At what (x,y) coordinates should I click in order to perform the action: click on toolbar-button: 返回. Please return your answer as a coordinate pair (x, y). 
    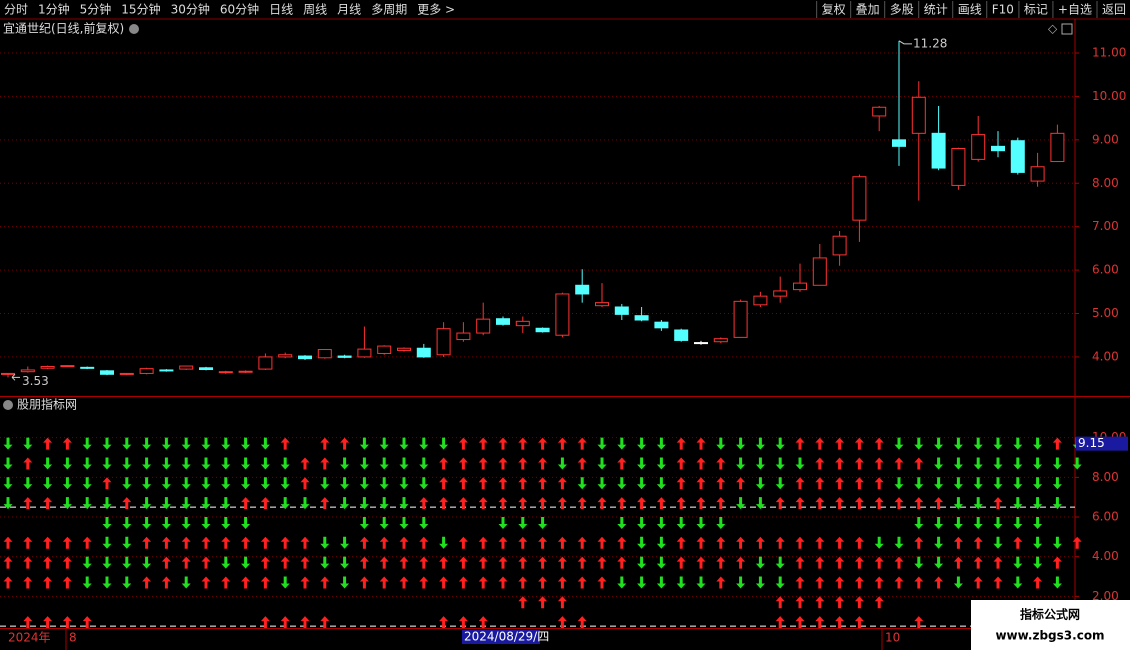
    Looking at the image, I should click on (1114, 10).